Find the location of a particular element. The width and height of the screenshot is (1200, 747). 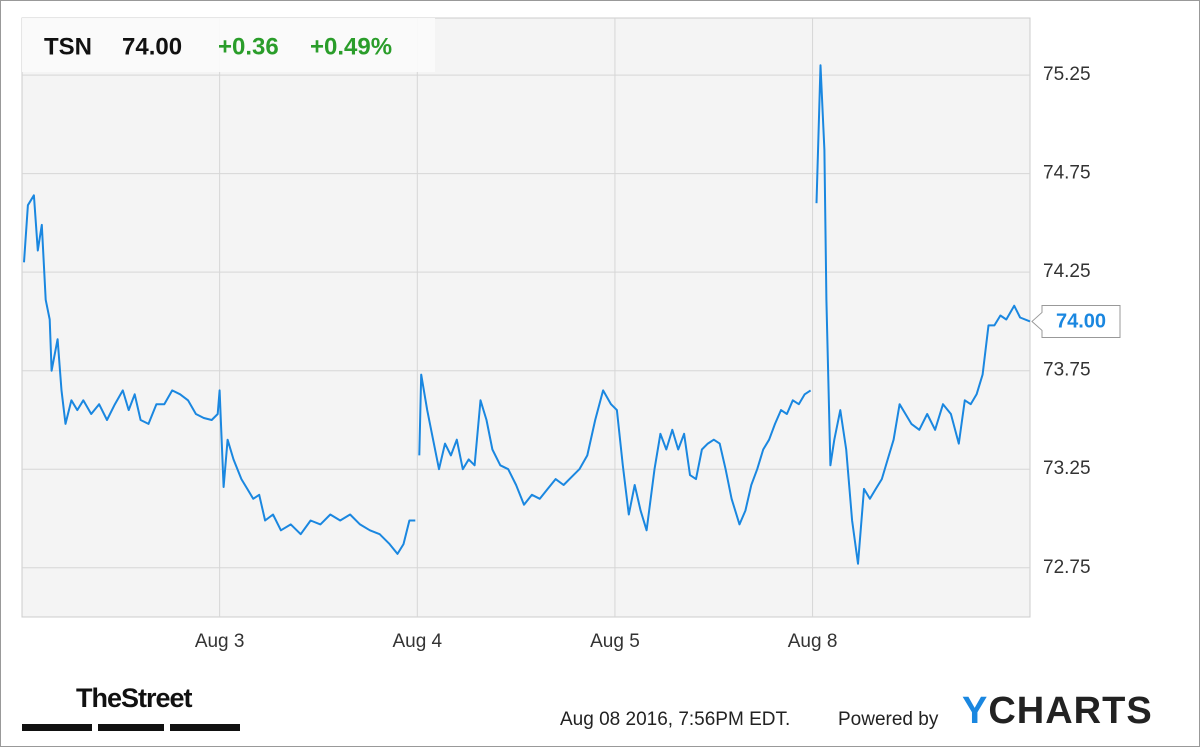

y-tick-label: 74.25 is located at coordinates (1067, 271).